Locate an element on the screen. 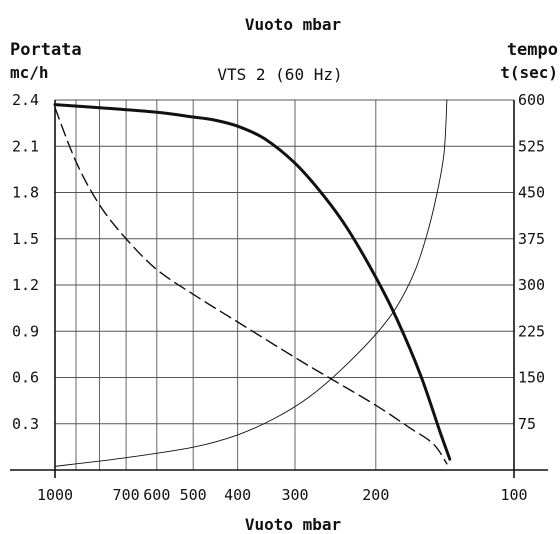  y-left-tick-label: 0.6 is located at coordinates (25, 378).